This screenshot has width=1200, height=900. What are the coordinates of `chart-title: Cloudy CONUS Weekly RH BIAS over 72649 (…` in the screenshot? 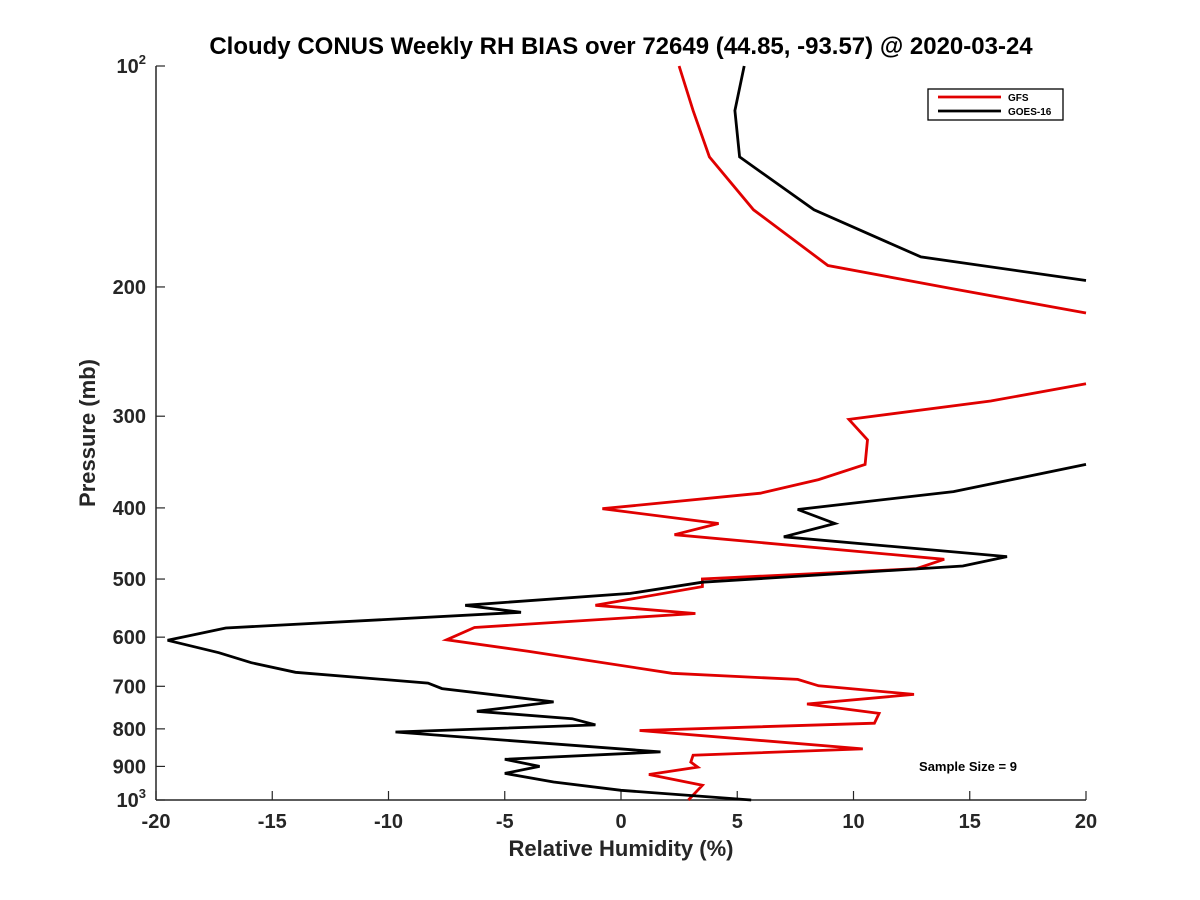 It's located at (621, 46).